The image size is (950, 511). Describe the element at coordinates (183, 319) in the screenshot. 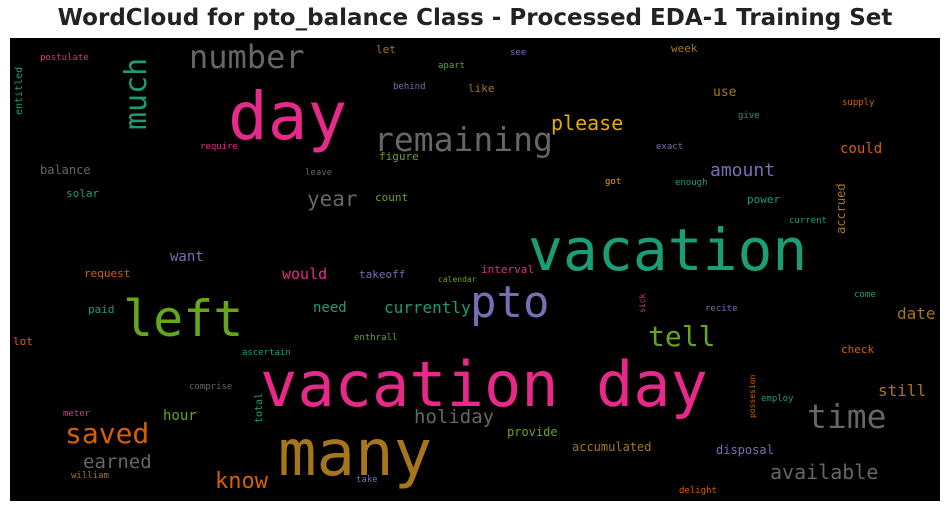

I see `word-left: left` at that location.